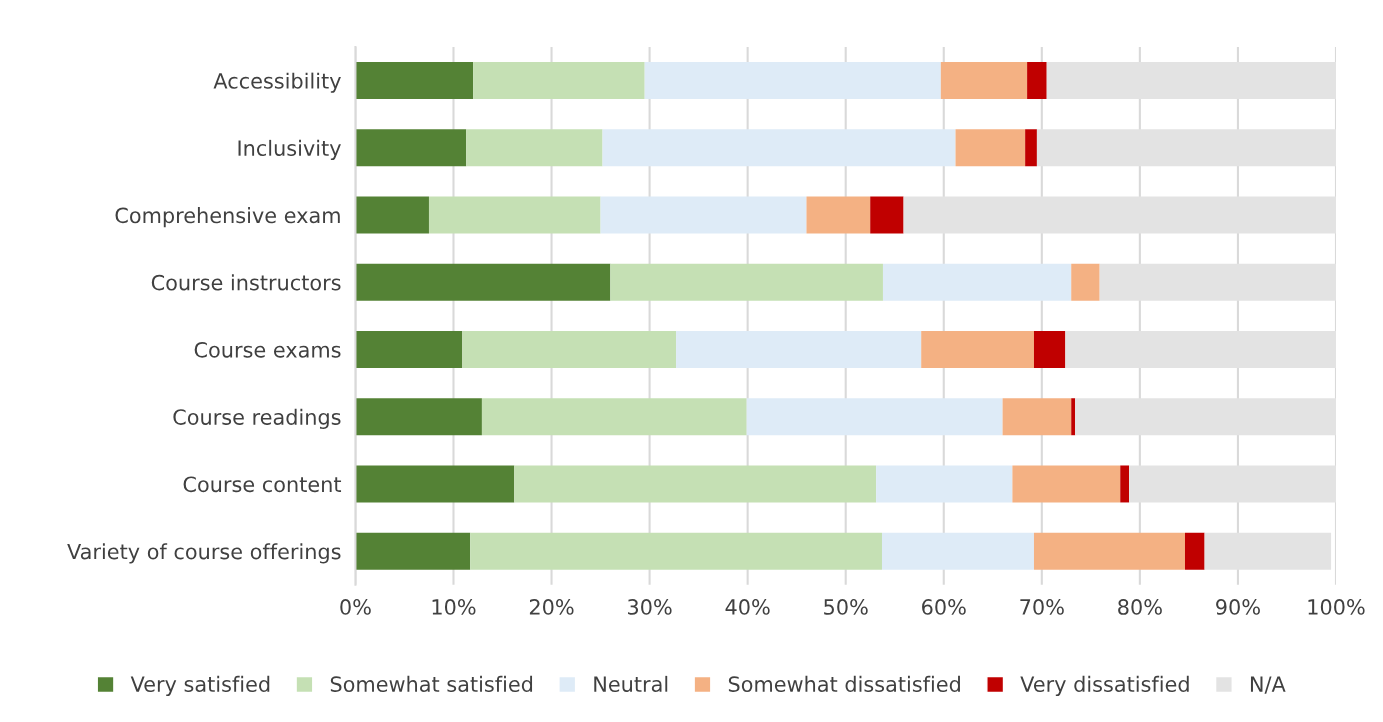 This screenshot has height=722, width=1383. Describe the element at coordinates (454, 607) in the screenshot. I see `x-tick-label: 10%` at that location.